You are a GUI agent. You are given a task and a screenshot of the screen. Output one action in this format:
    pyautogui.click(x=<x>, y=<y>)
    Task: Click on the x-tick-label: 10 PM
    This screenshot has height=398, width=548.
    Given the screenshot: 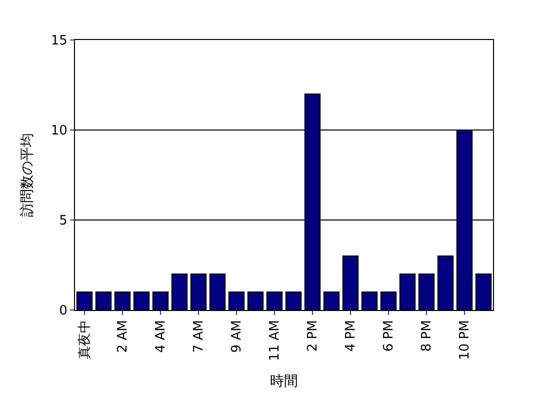 What is the action you would take?
    pyautogui.click(x=465, y=340)
    